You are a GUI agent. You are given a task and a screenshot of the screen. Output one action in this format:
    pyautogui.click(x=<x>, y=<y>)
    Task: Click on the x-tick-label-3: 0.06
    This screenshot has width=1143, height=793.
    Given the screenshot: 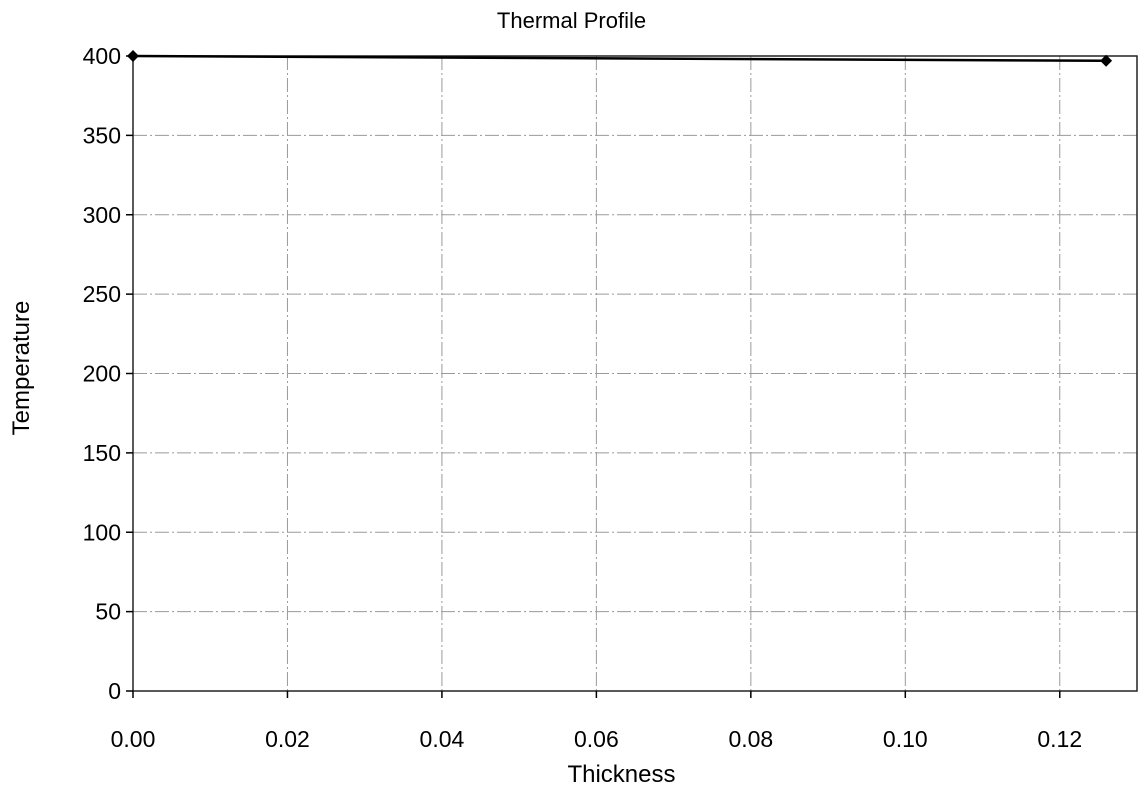 What is the action you would take?
    pyautogui.click(x=596, y=739)
    